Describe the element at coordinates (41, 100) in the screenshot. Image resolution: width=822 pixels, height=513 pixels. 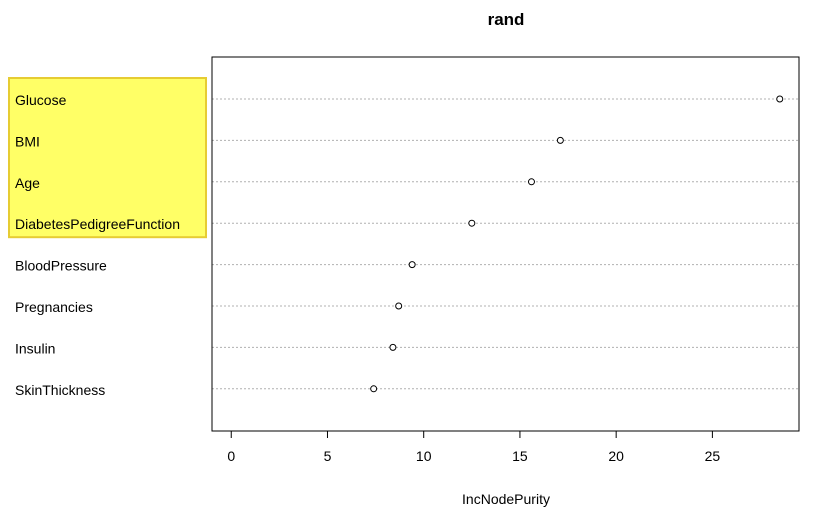
I see `category-label: Glucose` at that location.